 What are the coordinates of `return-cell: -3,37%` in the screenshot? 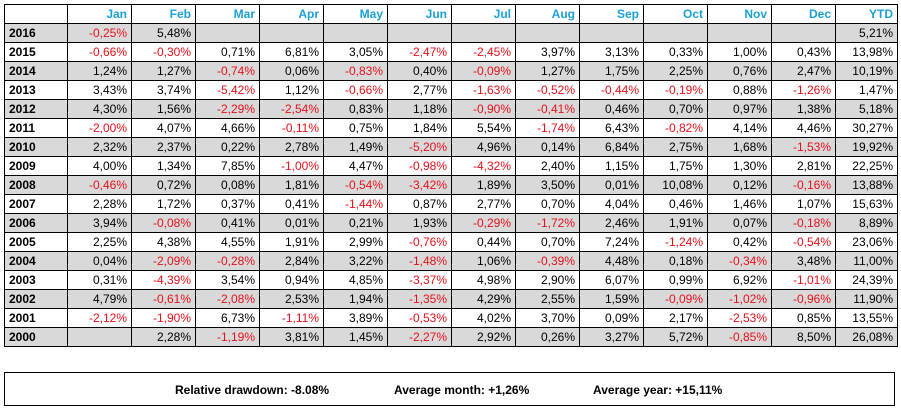 It's located at (419, 280).